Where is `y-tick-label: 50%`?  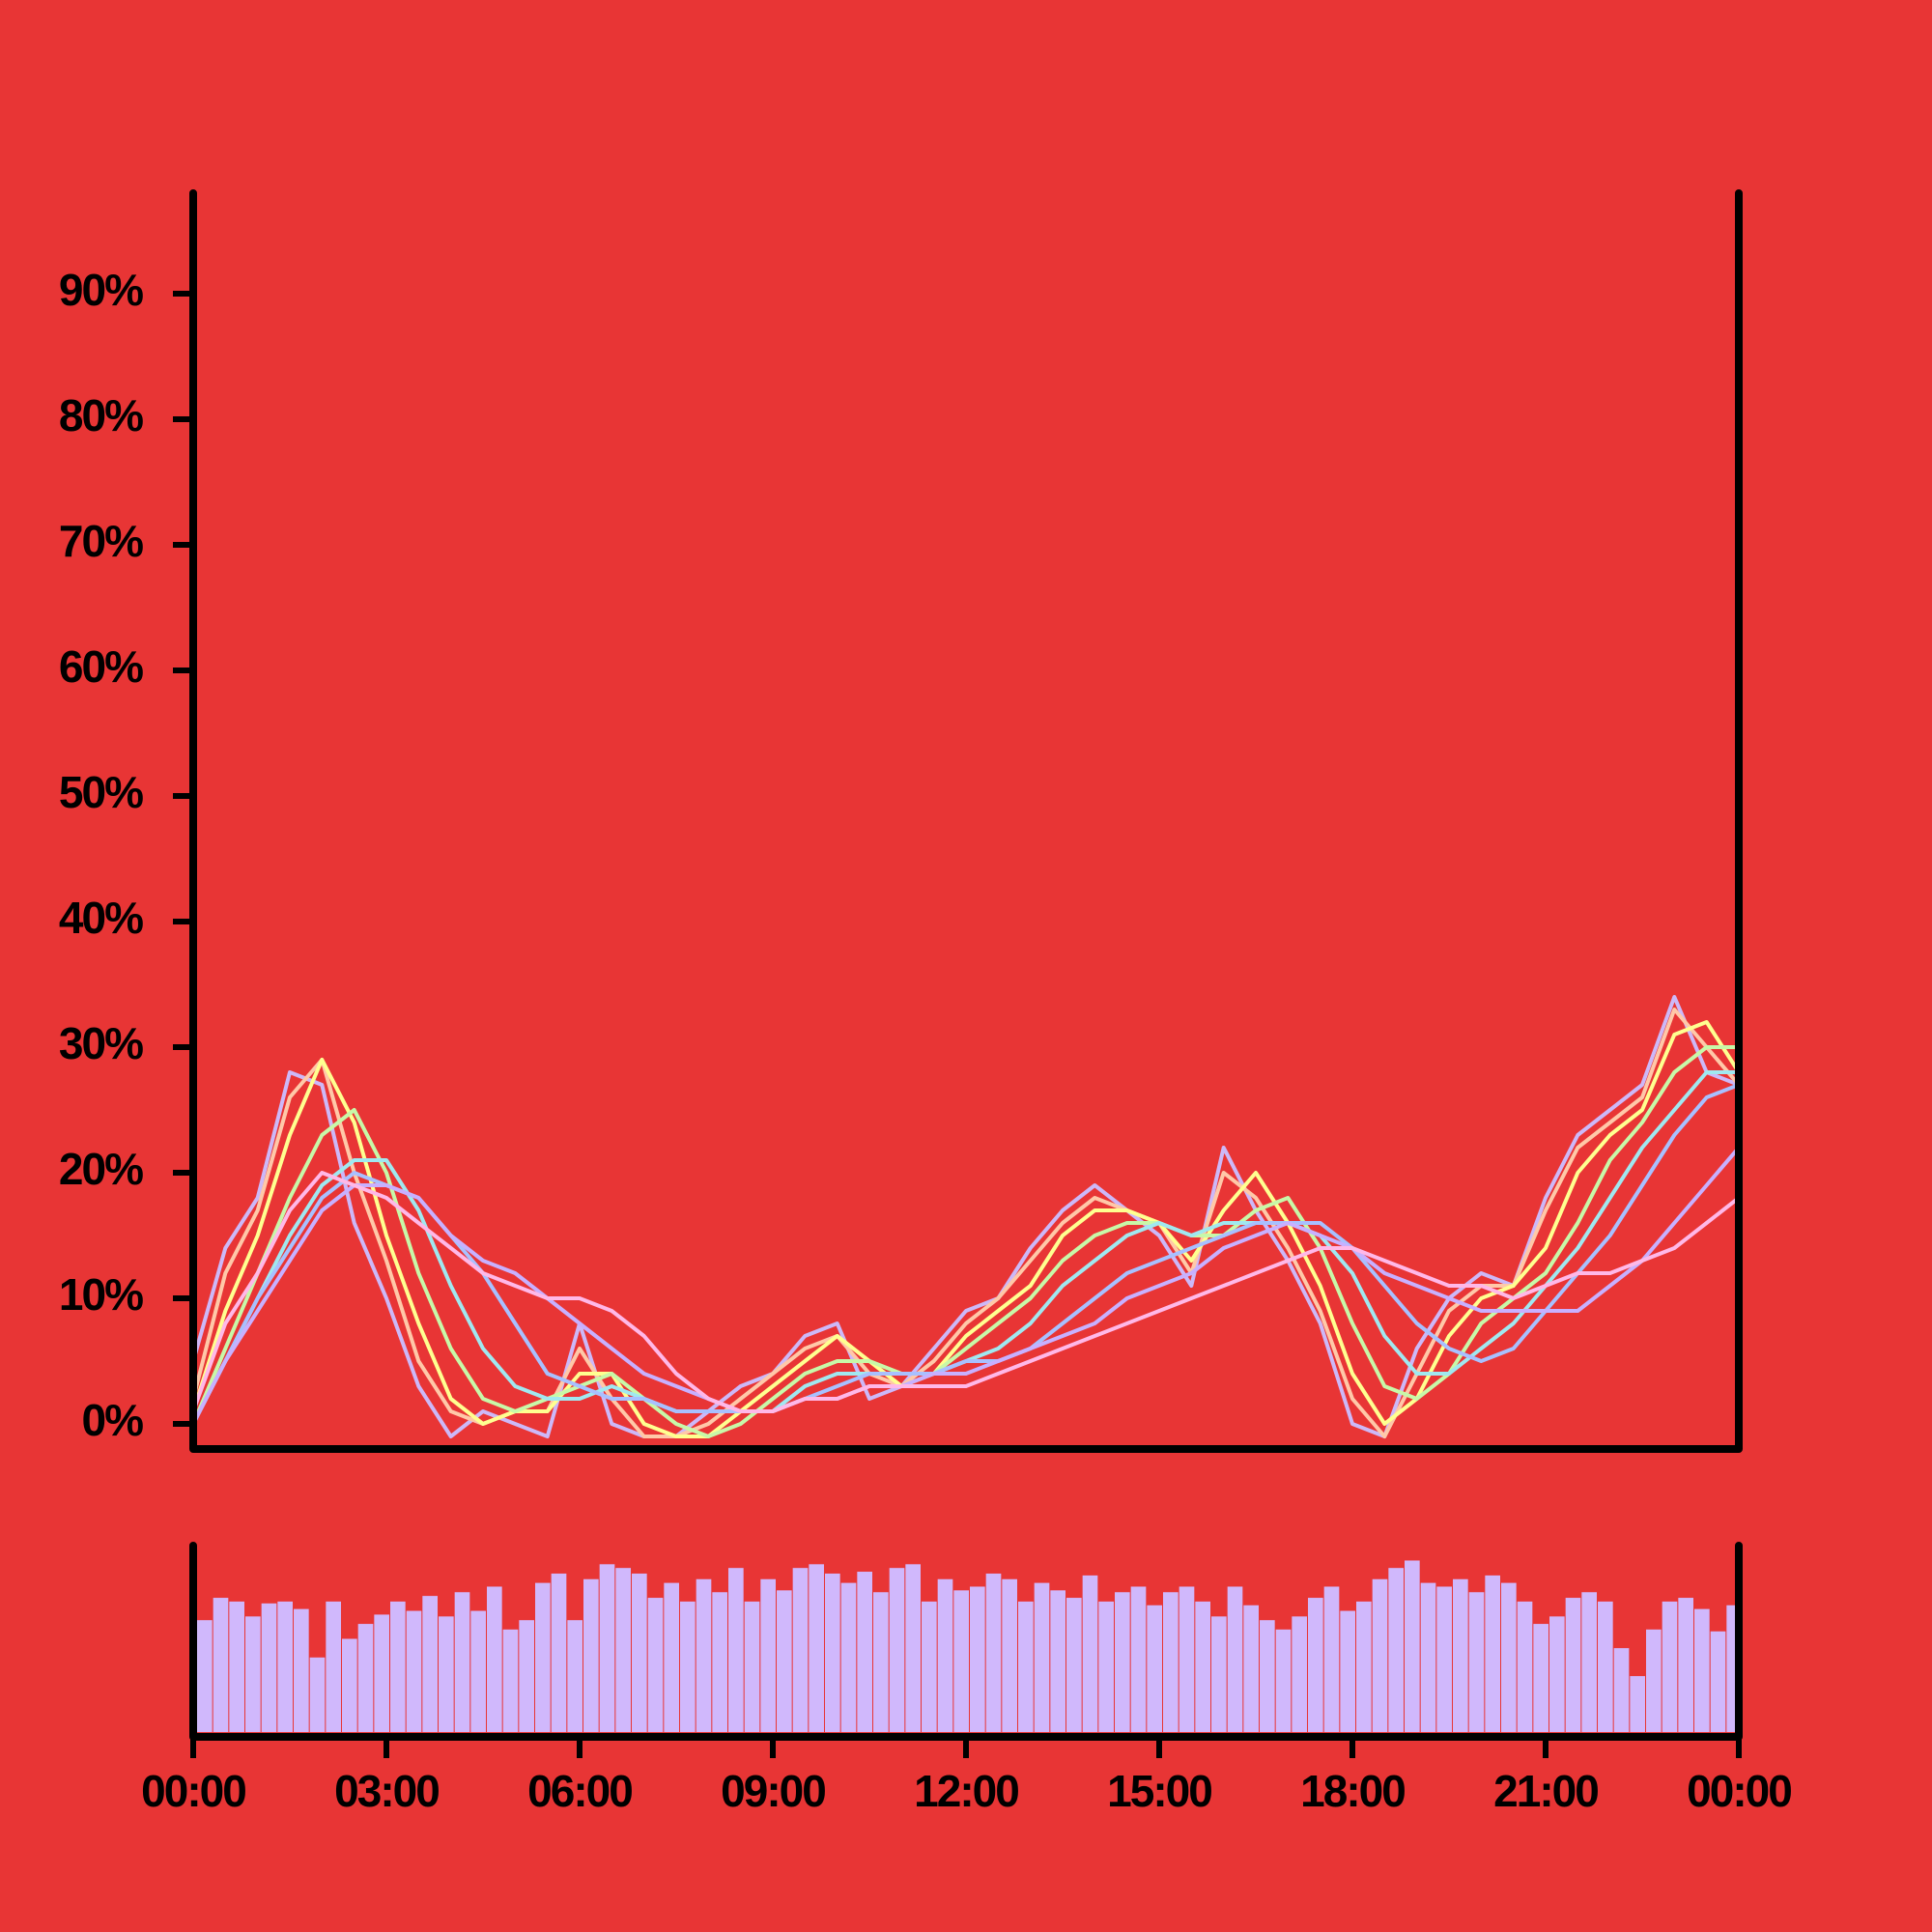
y-tick-label: 50% is located at coordinates (101, 792).